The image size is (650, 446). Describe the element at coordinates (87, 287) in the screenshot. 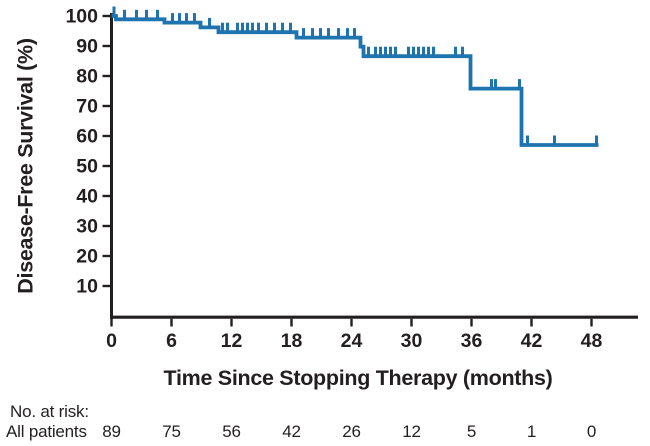

I see `y-tick-label: 10` at that location.